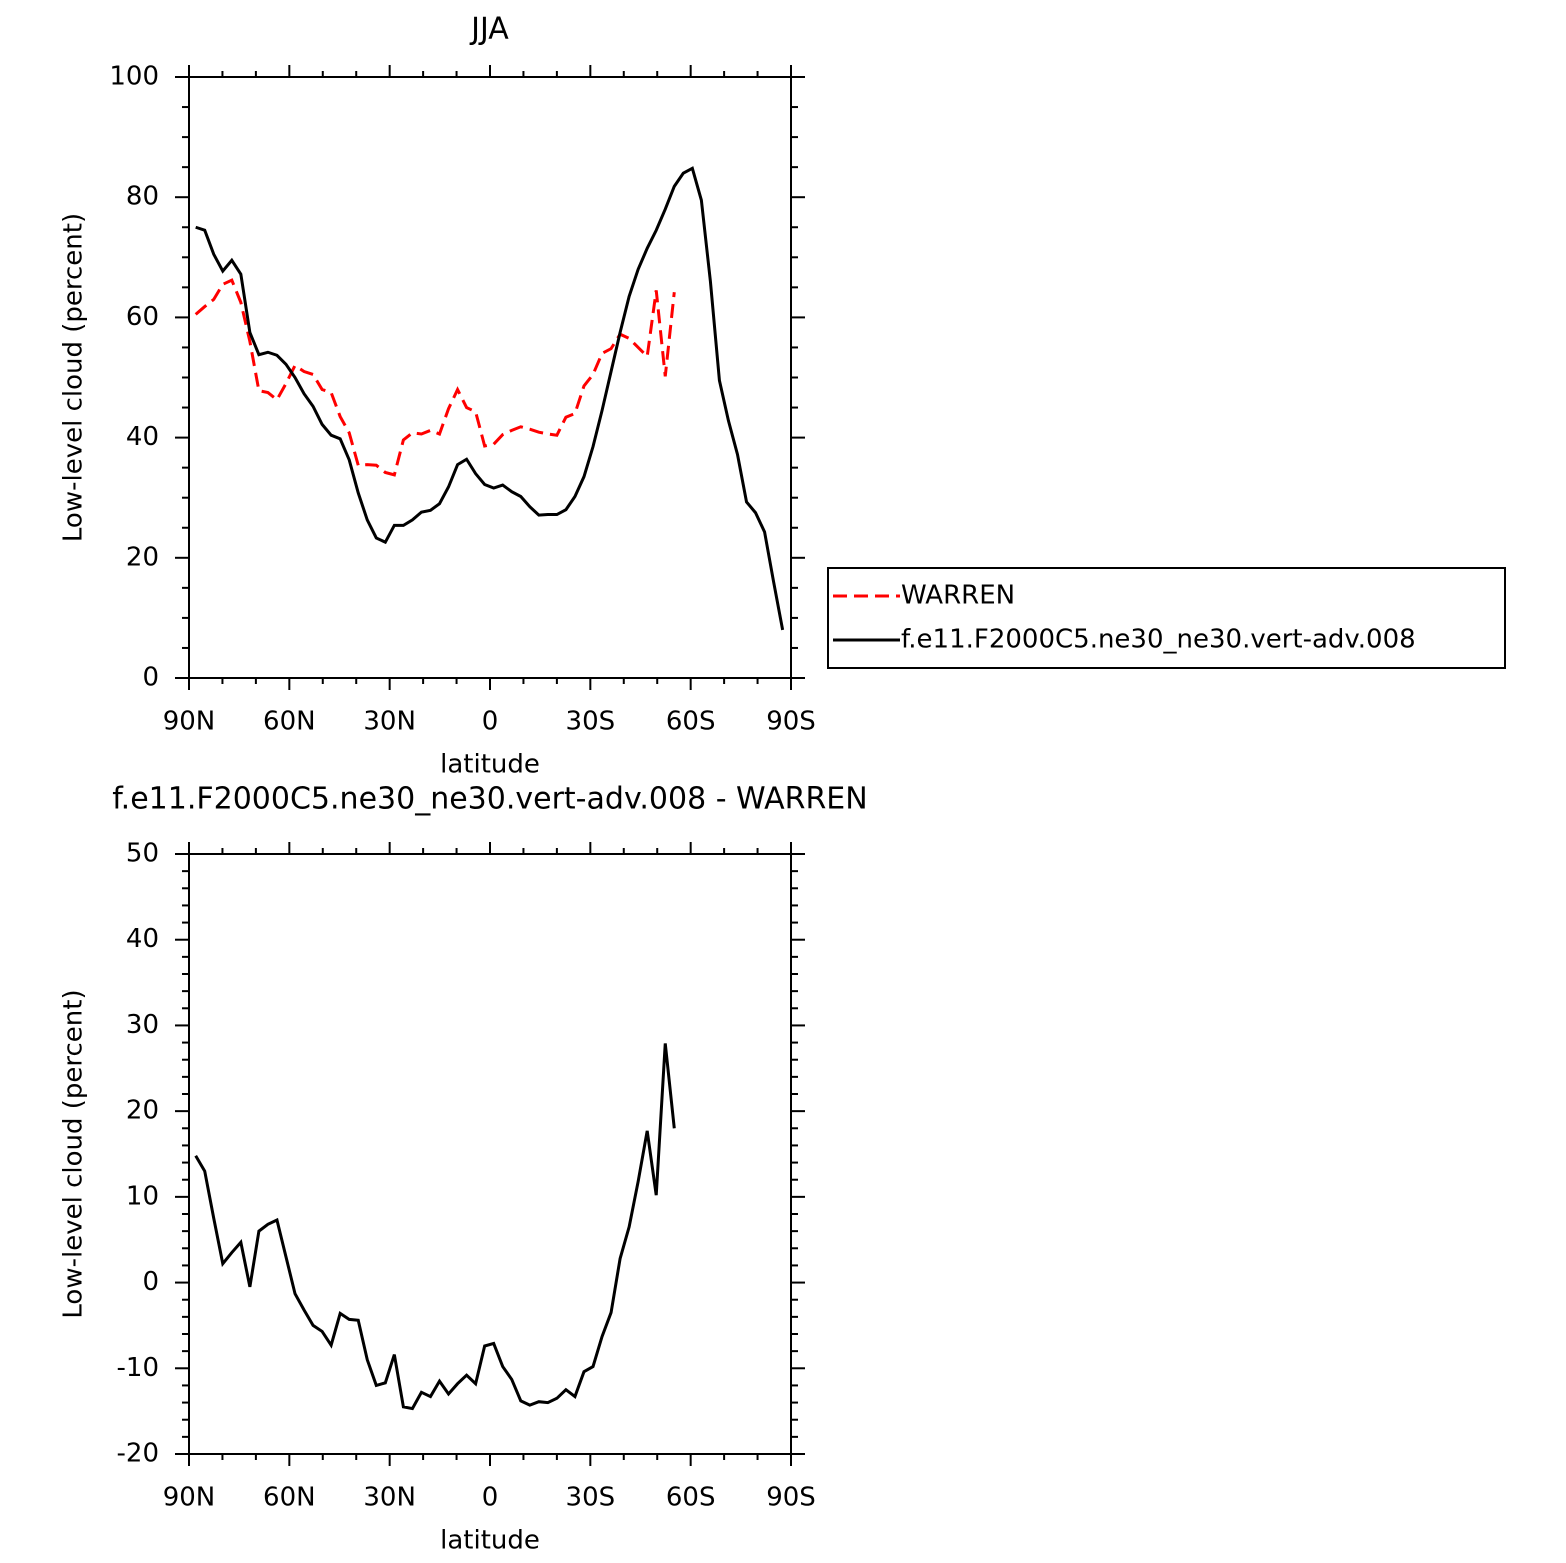 Image resolution: width=1566 pixels, height=1563 pixels. Describe the element at coordinates (138, 1454) in the screenshot. I see `y-tick-label: -20` at that location.